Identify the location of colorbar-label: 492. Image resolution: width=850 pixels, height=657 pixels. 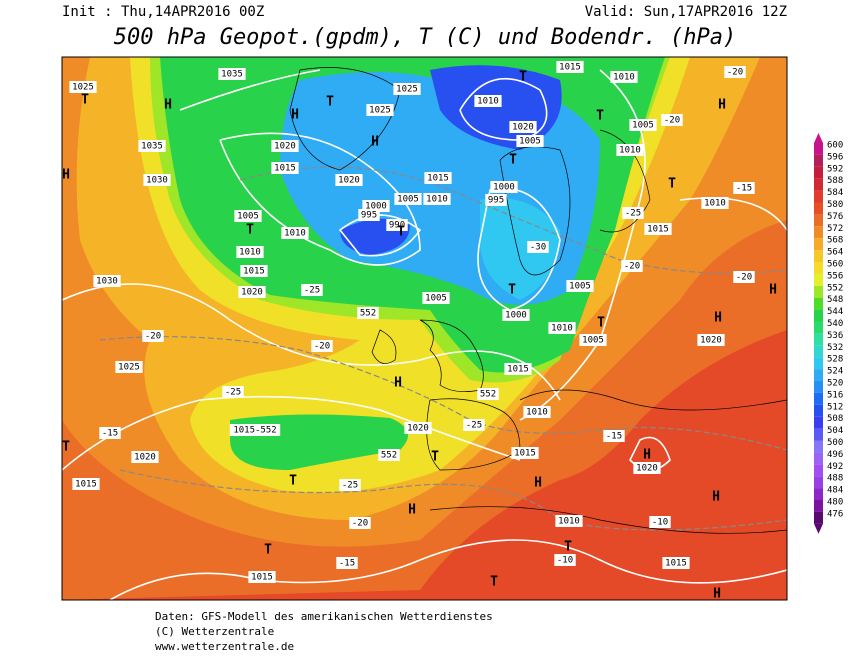
(835, 467).